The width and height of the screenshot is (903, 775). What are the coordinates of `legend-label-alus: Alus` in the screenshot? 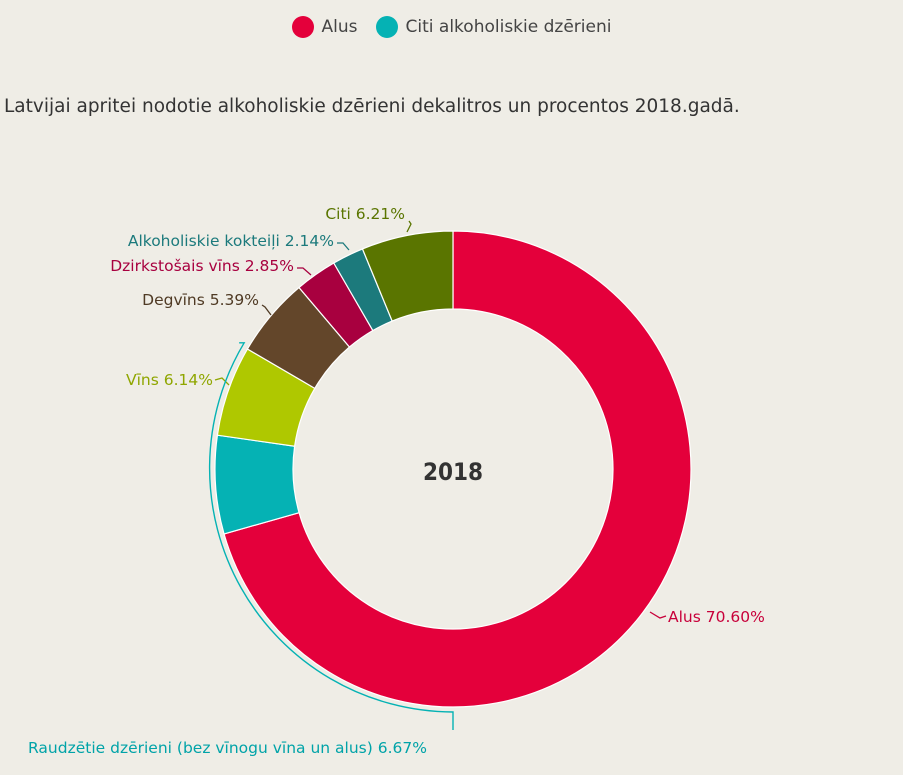 It's located at (339, 27).